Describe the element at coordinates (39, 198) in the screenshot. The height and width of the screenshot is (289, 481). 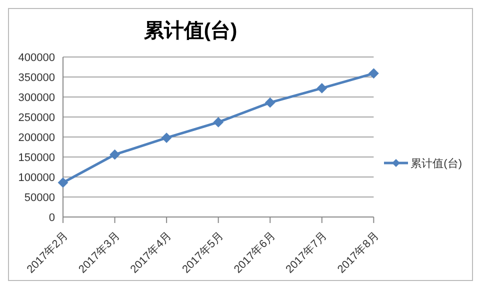
I see `y-tick-label: 50000` at that location.